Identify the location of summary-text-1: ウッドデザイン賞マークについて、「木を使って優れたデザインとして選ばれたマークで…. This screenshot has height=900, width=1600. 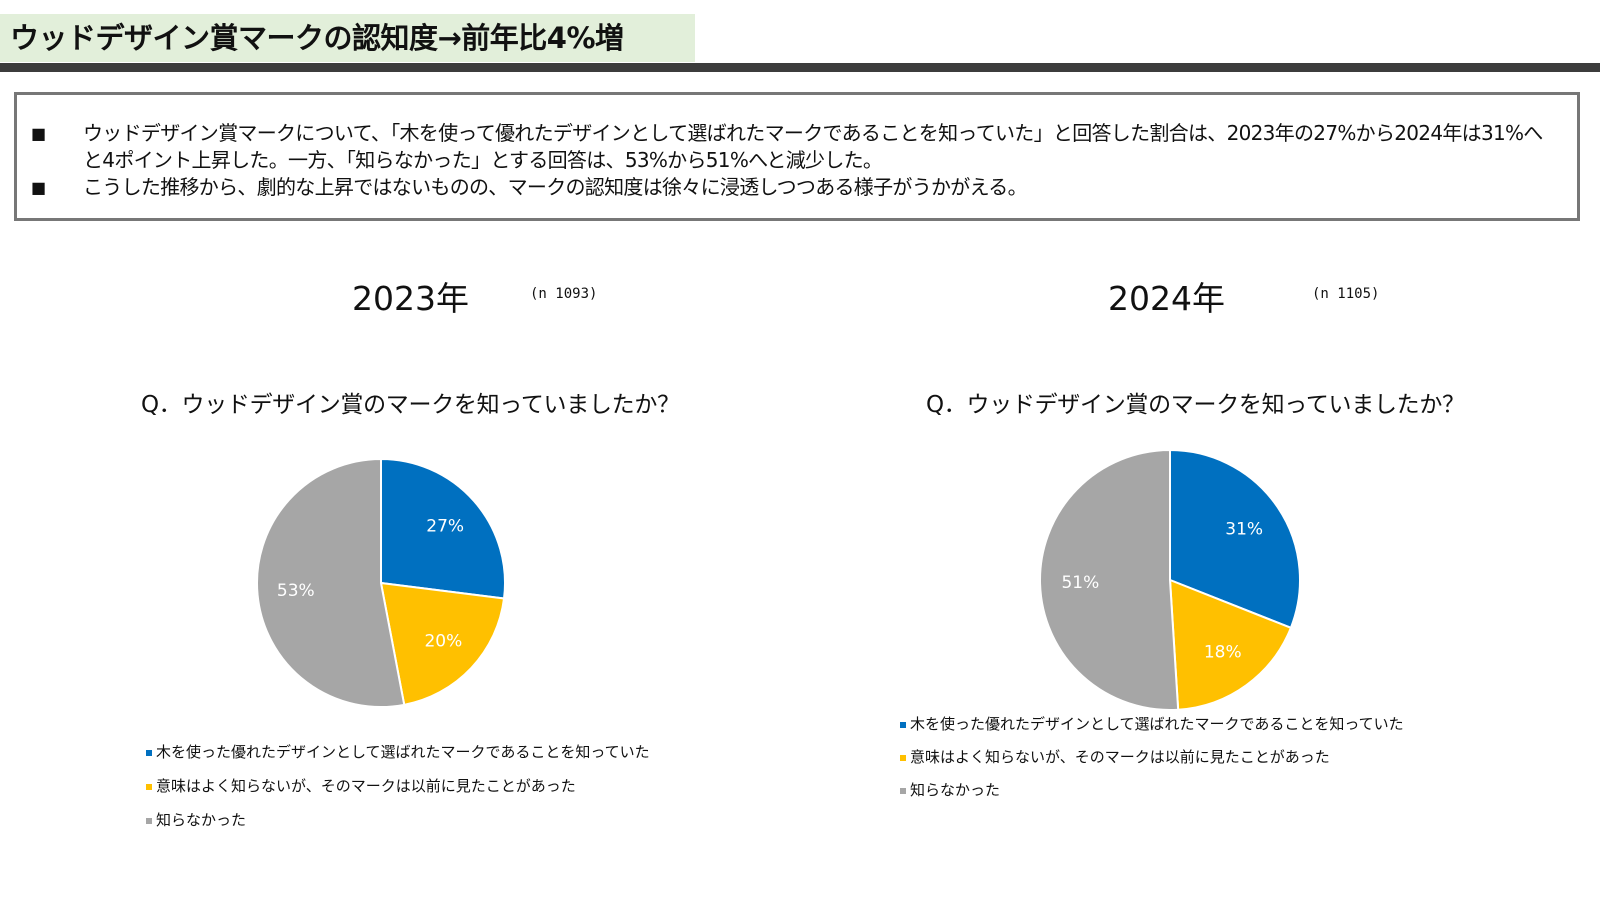
(813, 146).